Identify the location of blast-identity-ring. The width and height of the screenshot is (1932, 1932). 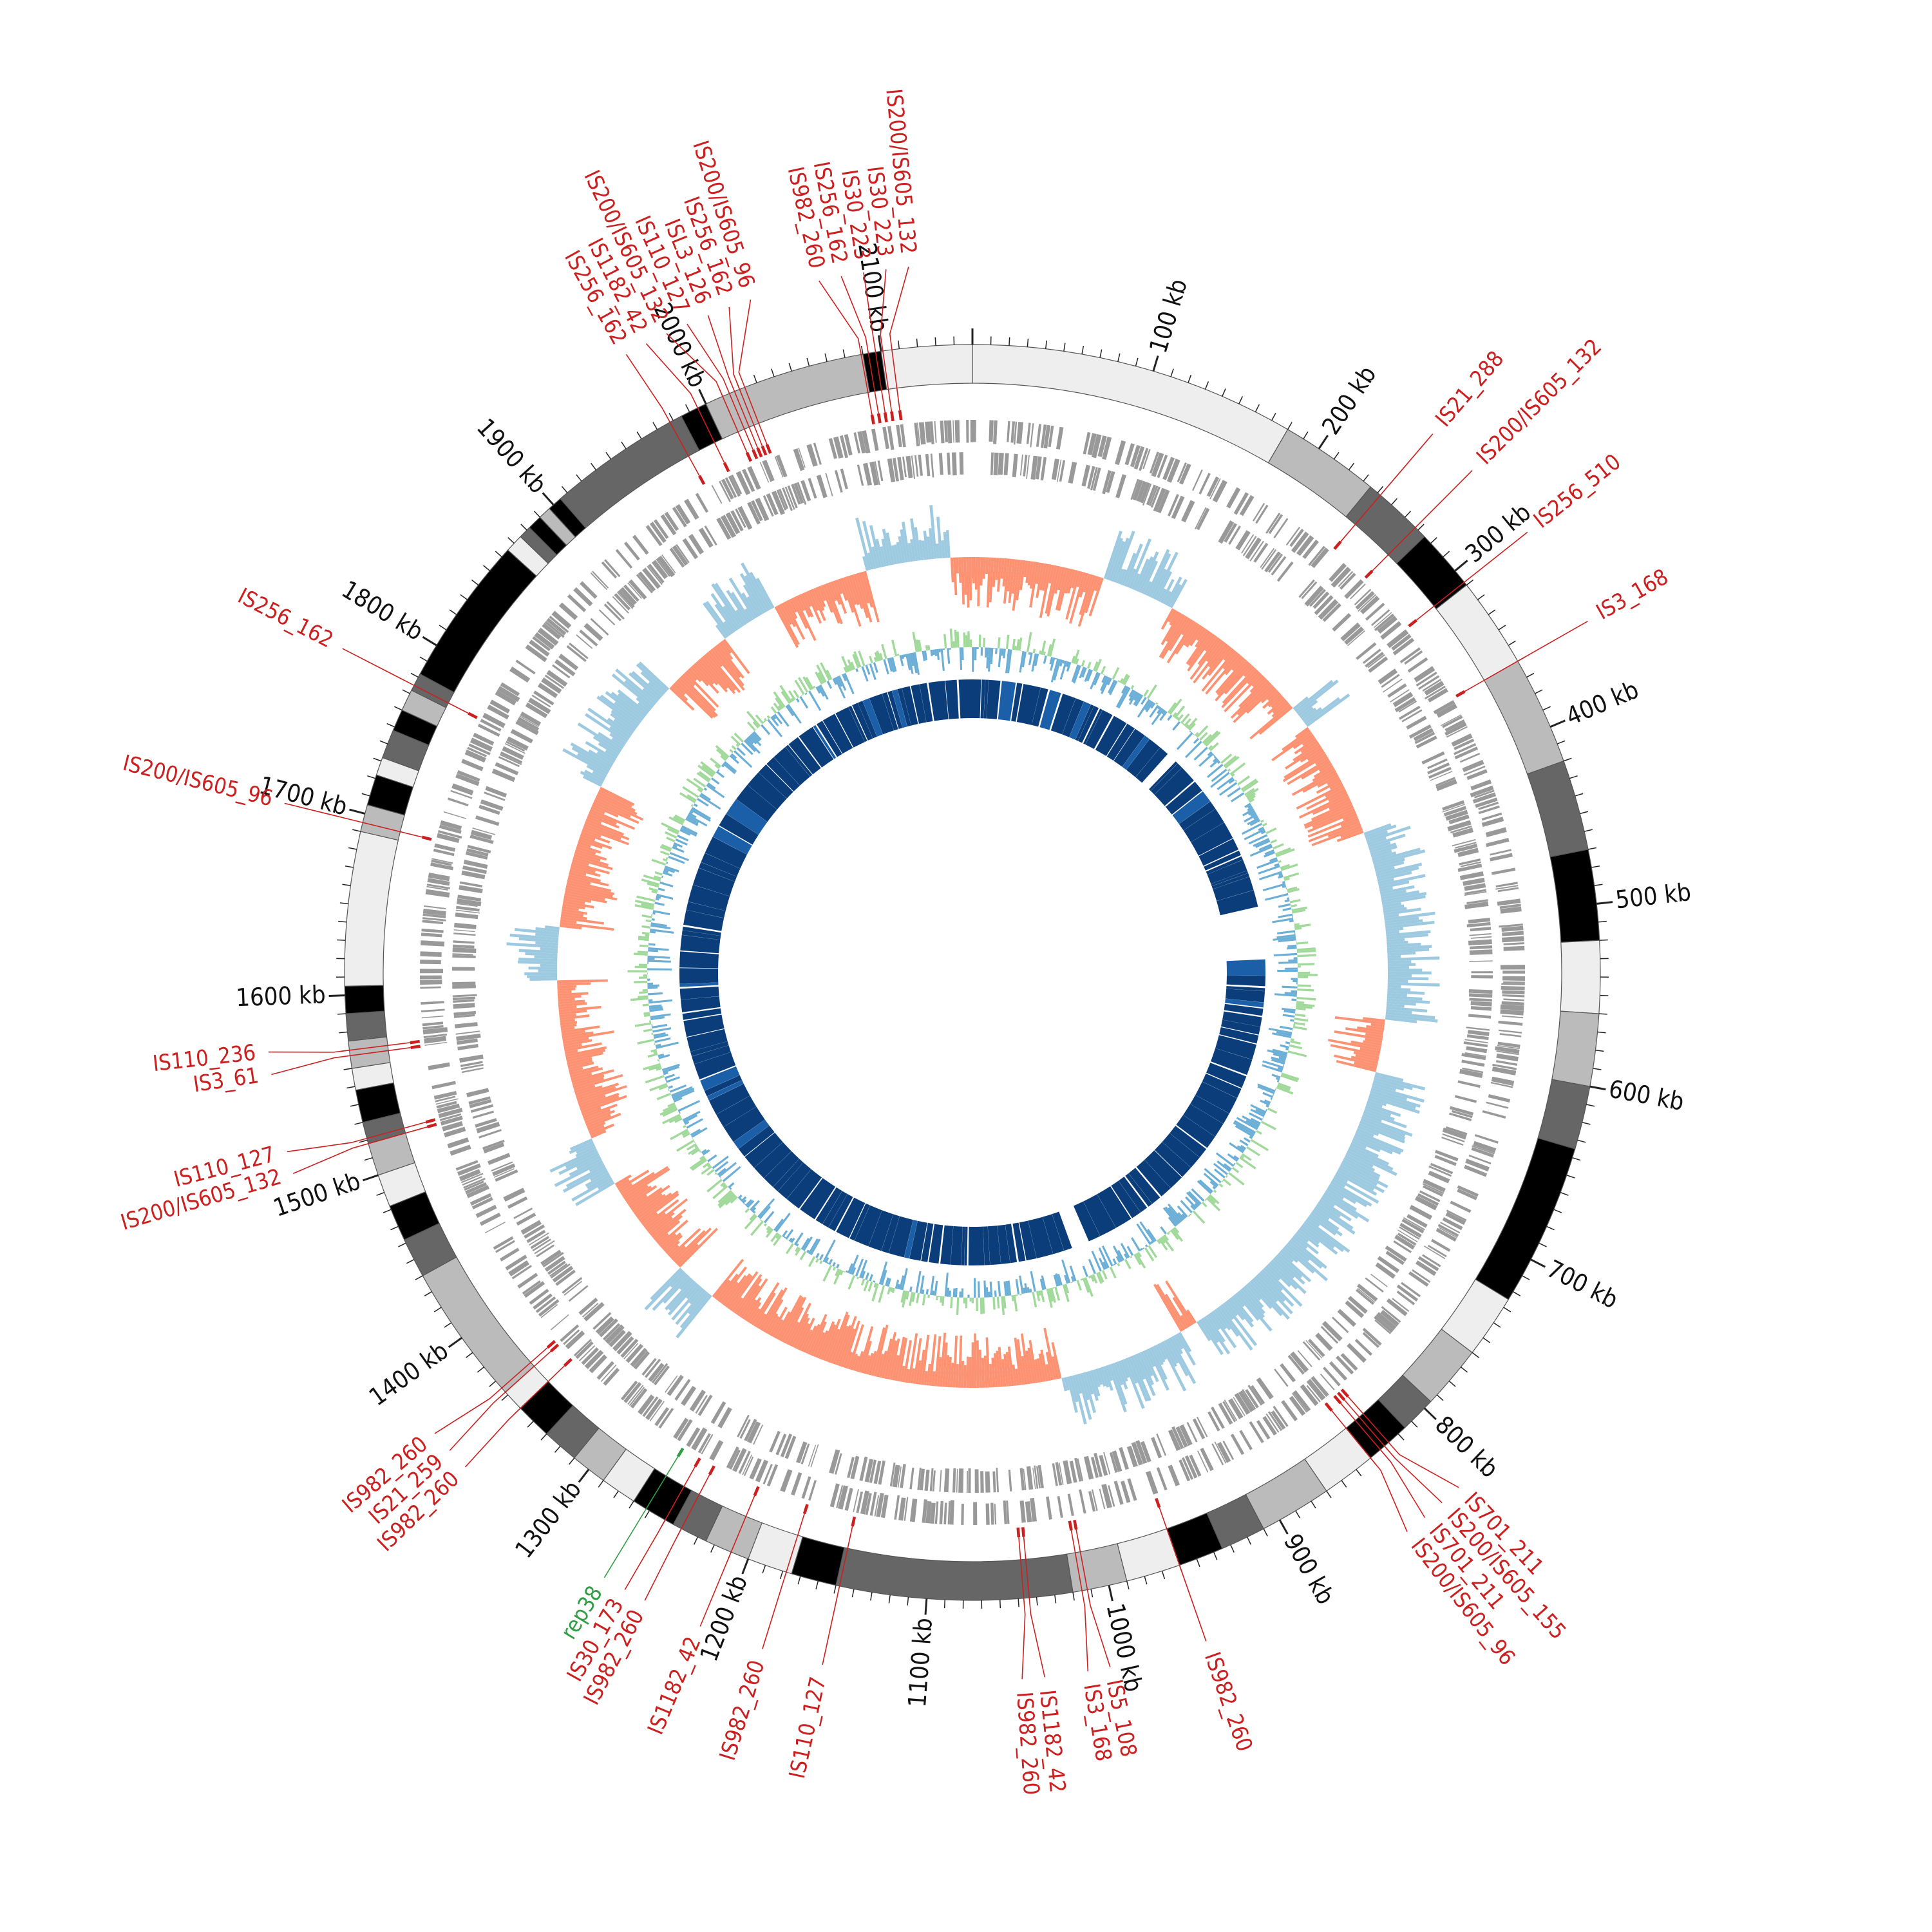
(972, 972).